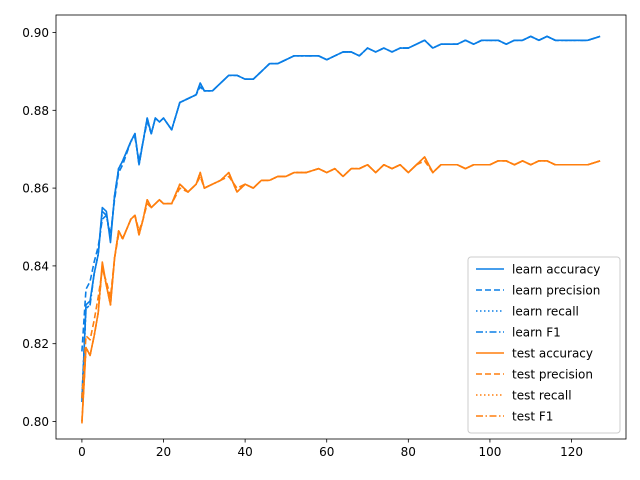 This screenshot has width=640, height=480. I want to click on legend-label: learn F1, so click(536, 333).